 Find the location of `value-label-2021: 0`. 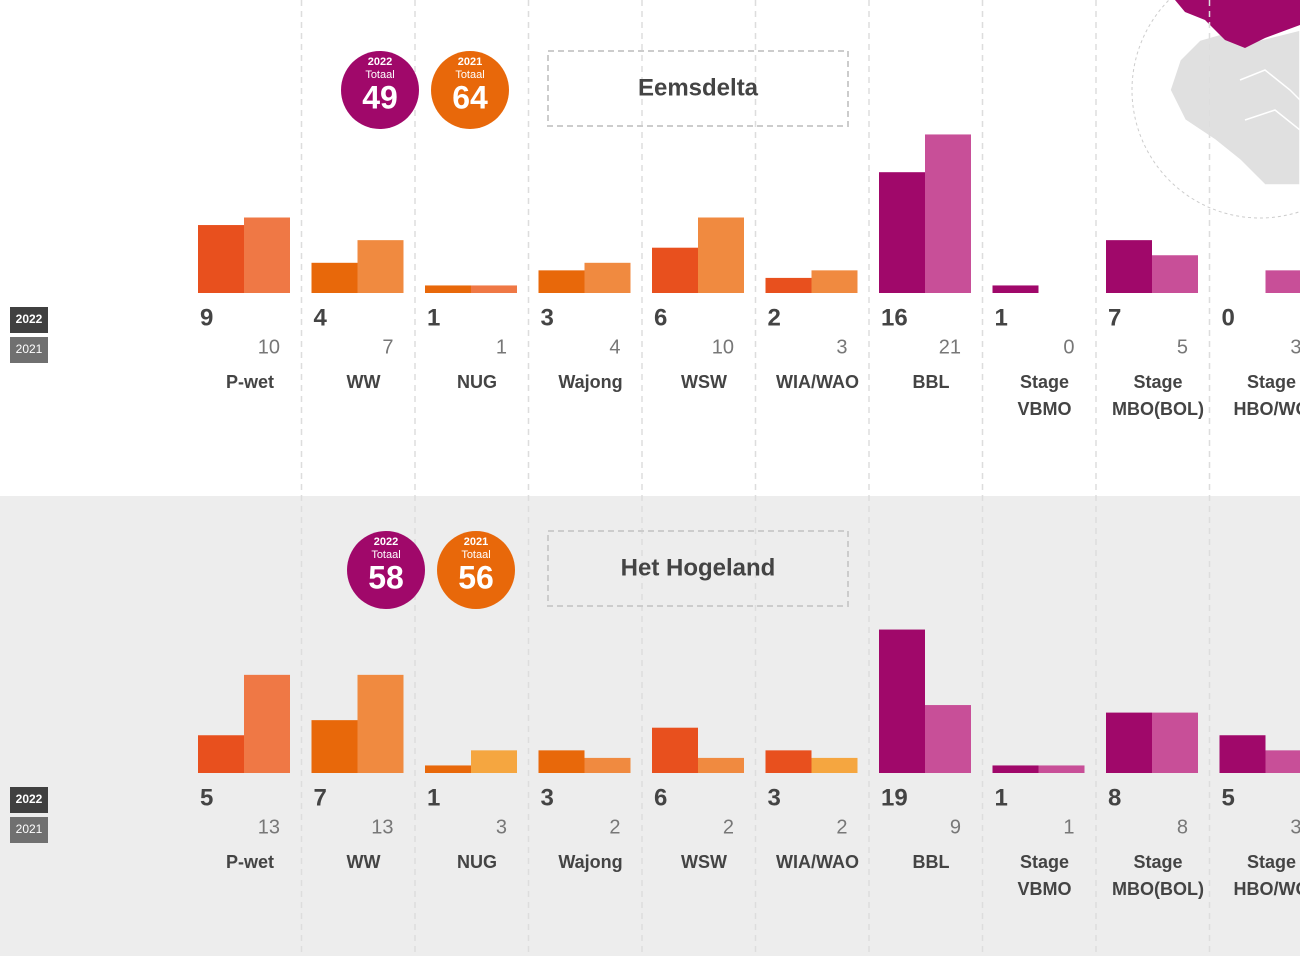

value-label-2021: 0 is located at coordinates (1068, 347).